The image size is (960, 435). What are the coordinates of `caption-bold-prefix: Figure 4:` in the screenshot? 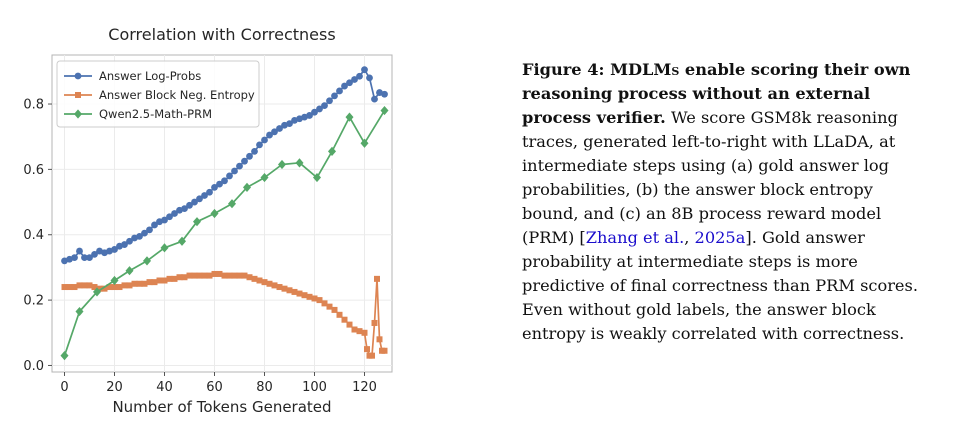 It's located at (566, 69).